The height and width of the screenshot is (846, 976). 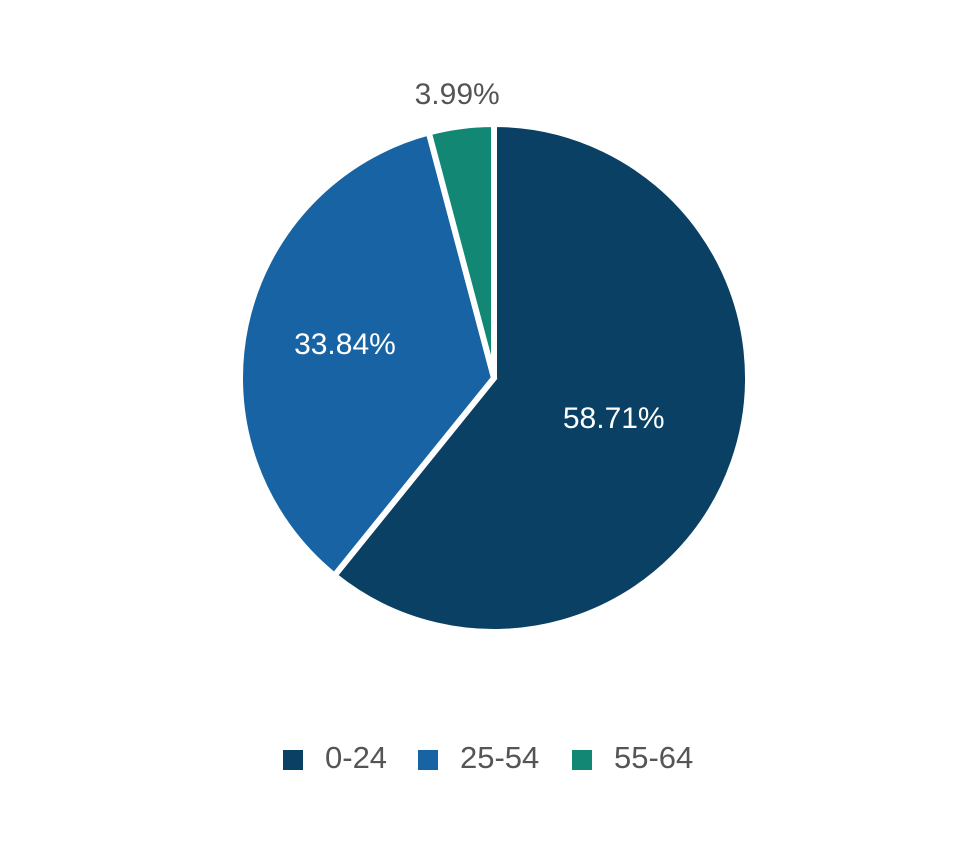 I want to click on data-label-25-54: 33.84%, so click(x=345, y=344).